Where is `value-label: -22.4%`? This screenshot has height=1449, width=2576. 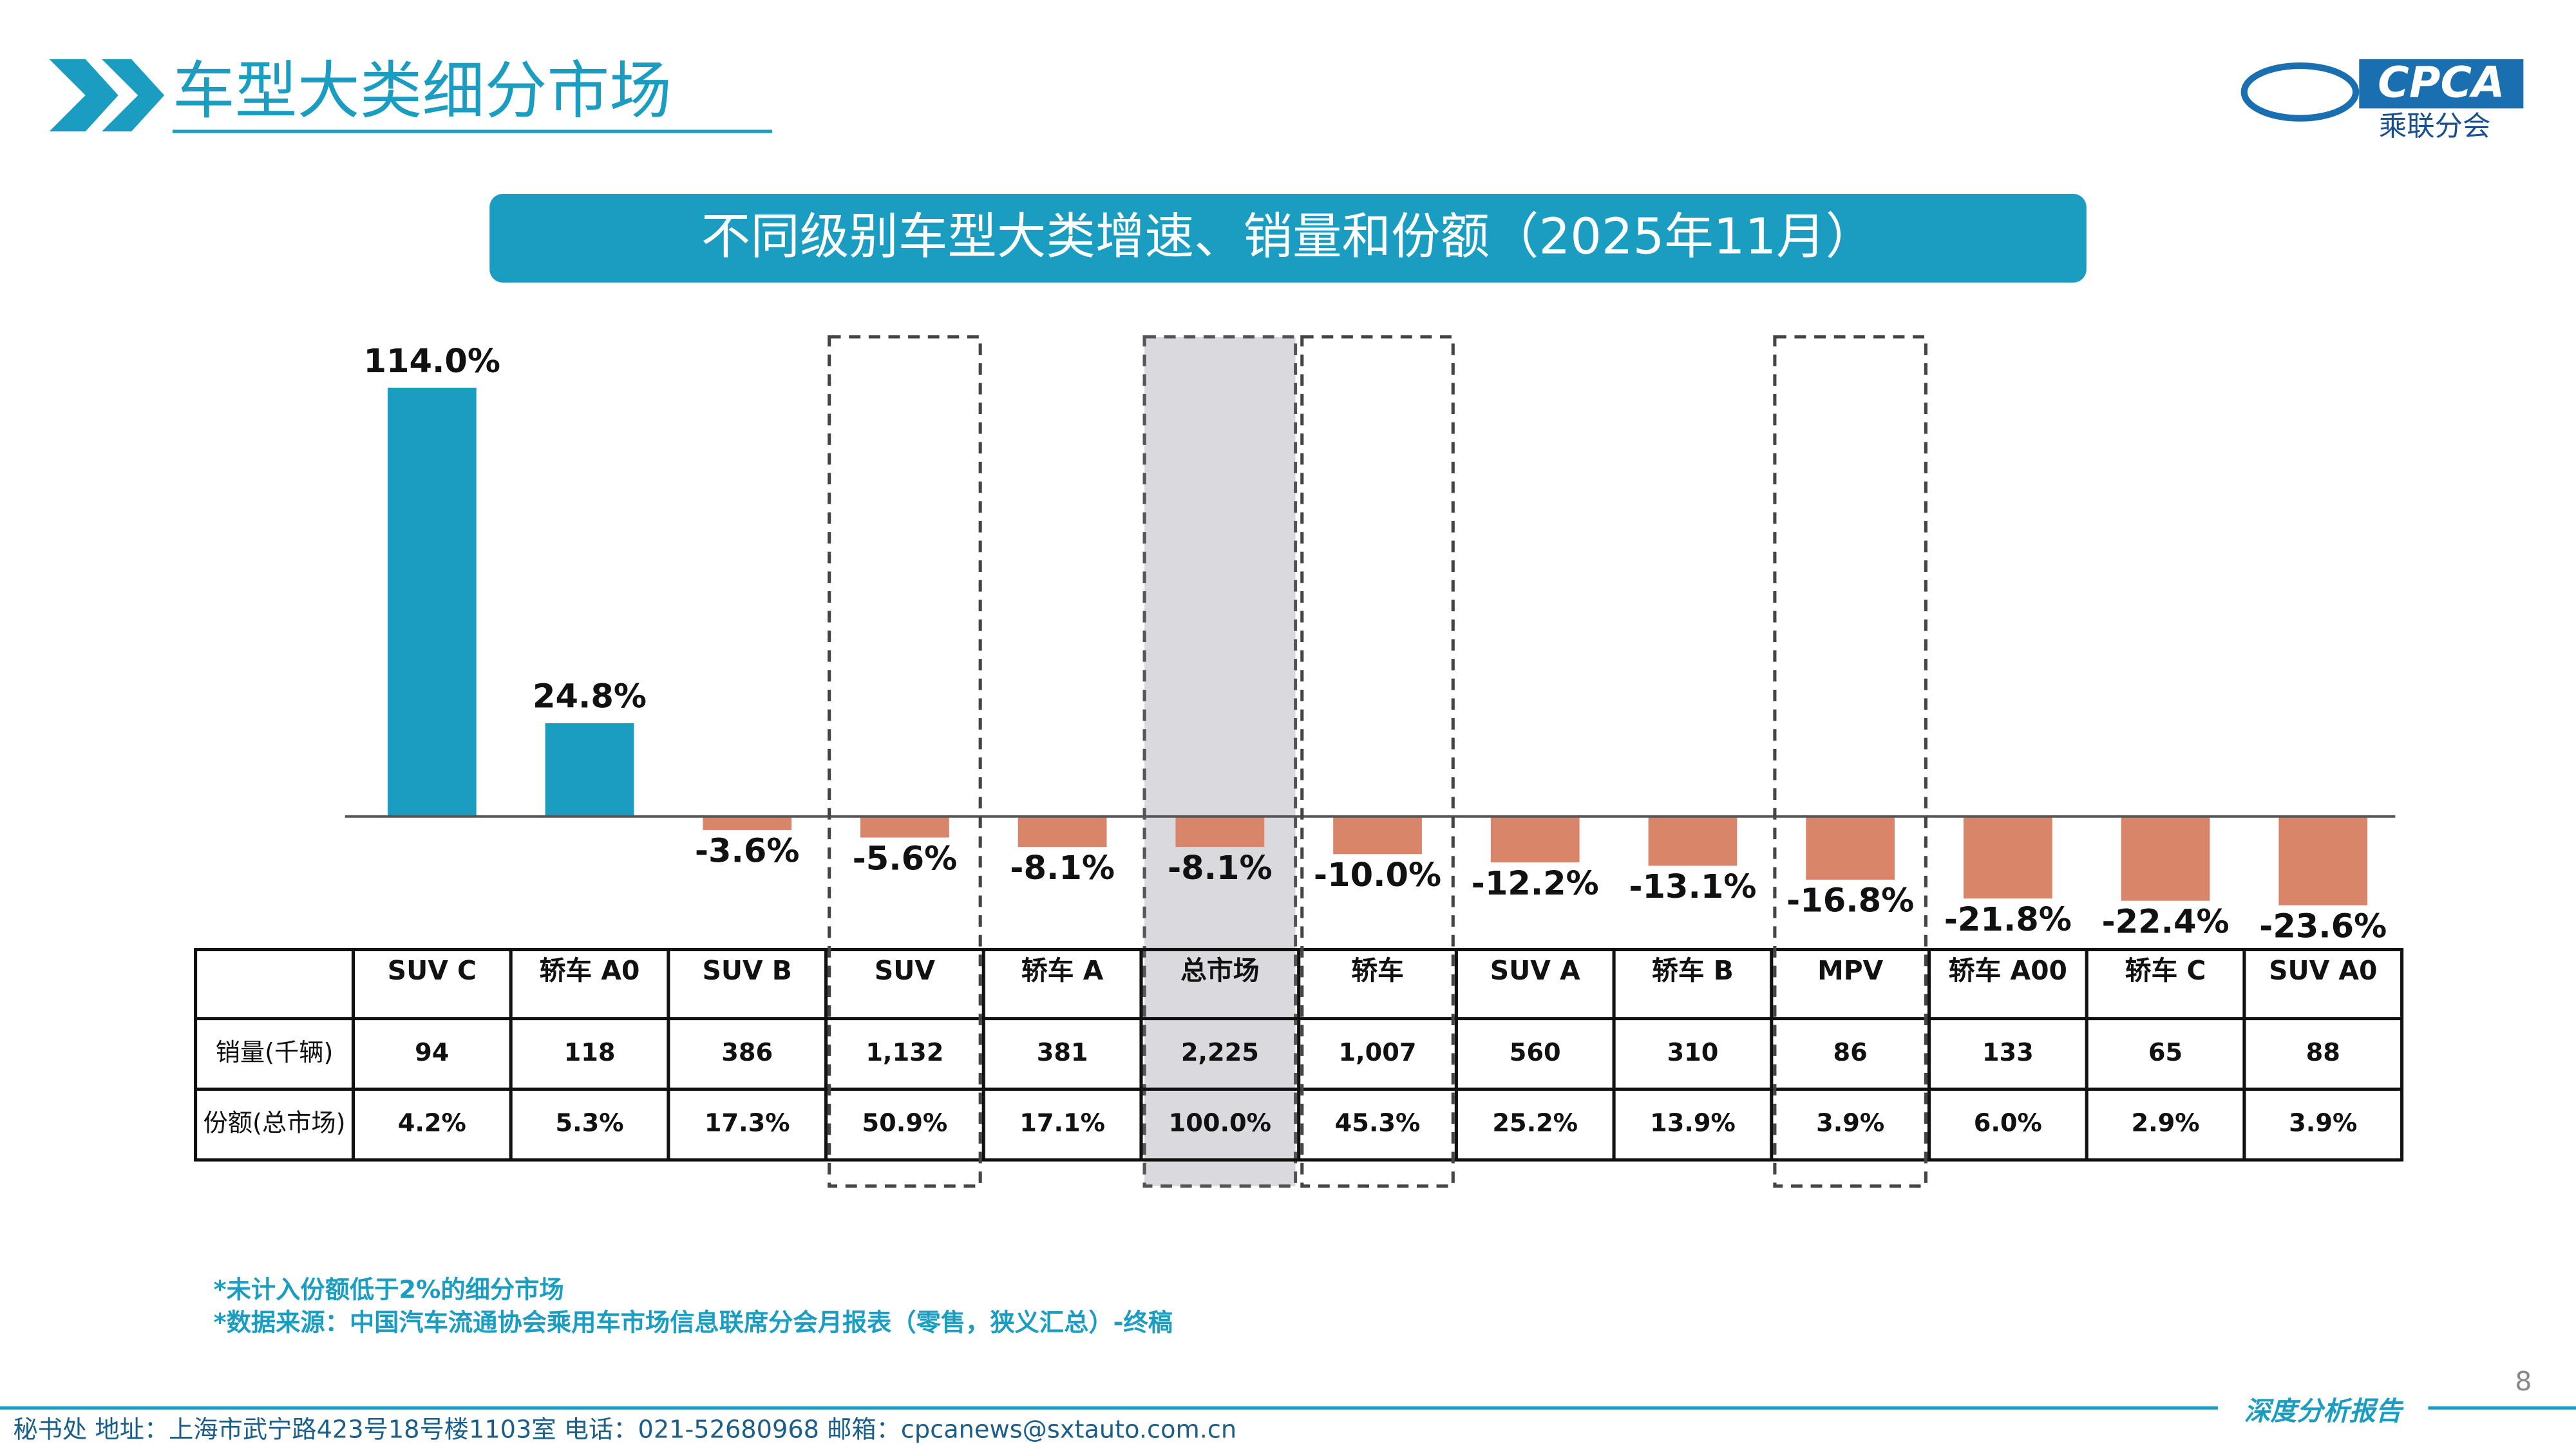 value-label: -22.4% is located at coordinates (2165, 922).